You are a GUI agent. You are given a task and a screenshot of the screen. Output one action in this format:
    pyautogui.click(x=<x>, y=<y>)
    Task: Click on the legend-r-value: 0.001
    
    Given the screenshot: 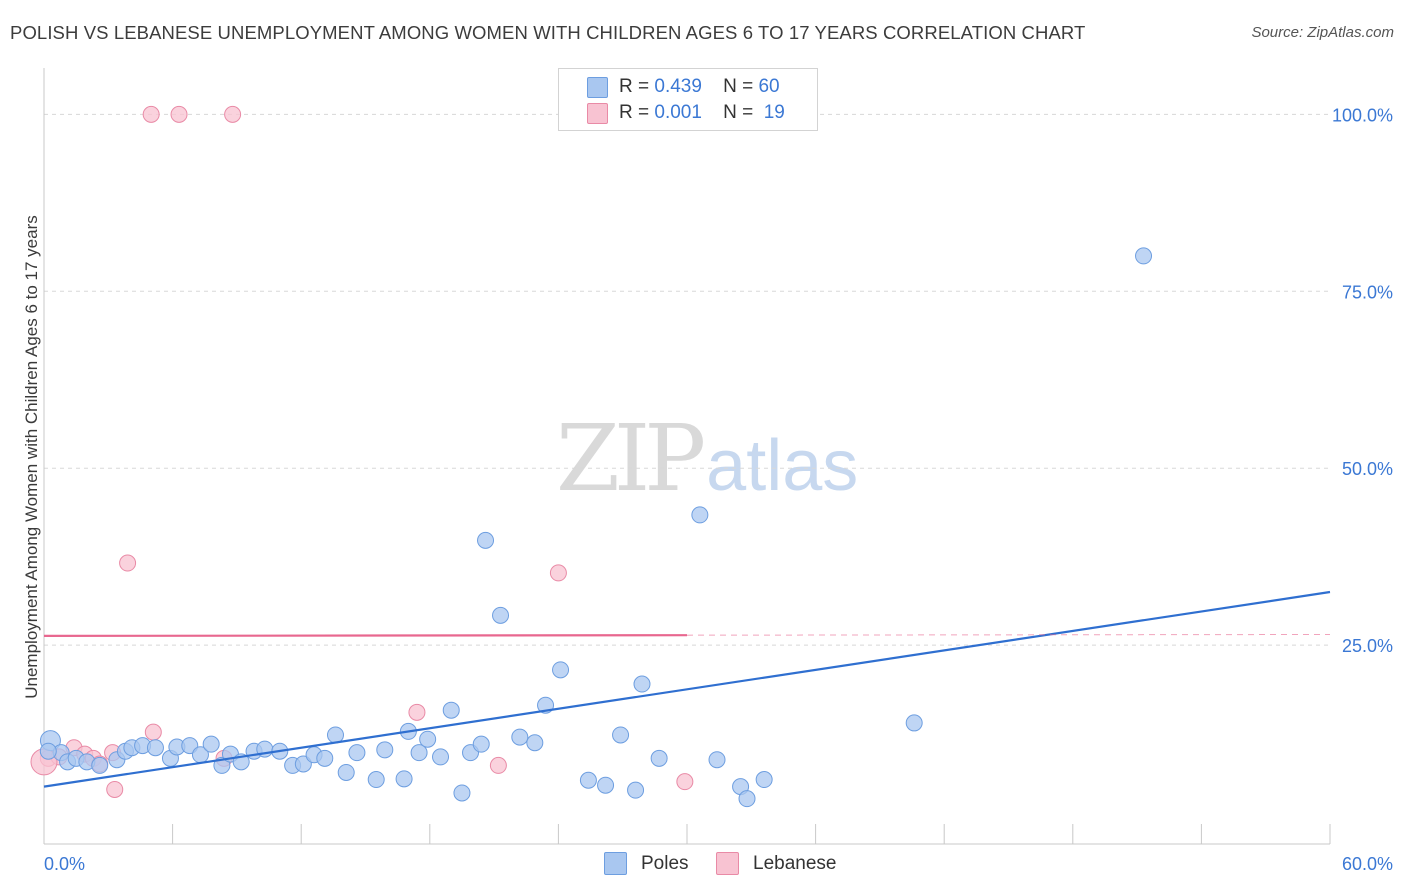 What is the action you would take?
    pyautogui.click(x=678, y=112)
    